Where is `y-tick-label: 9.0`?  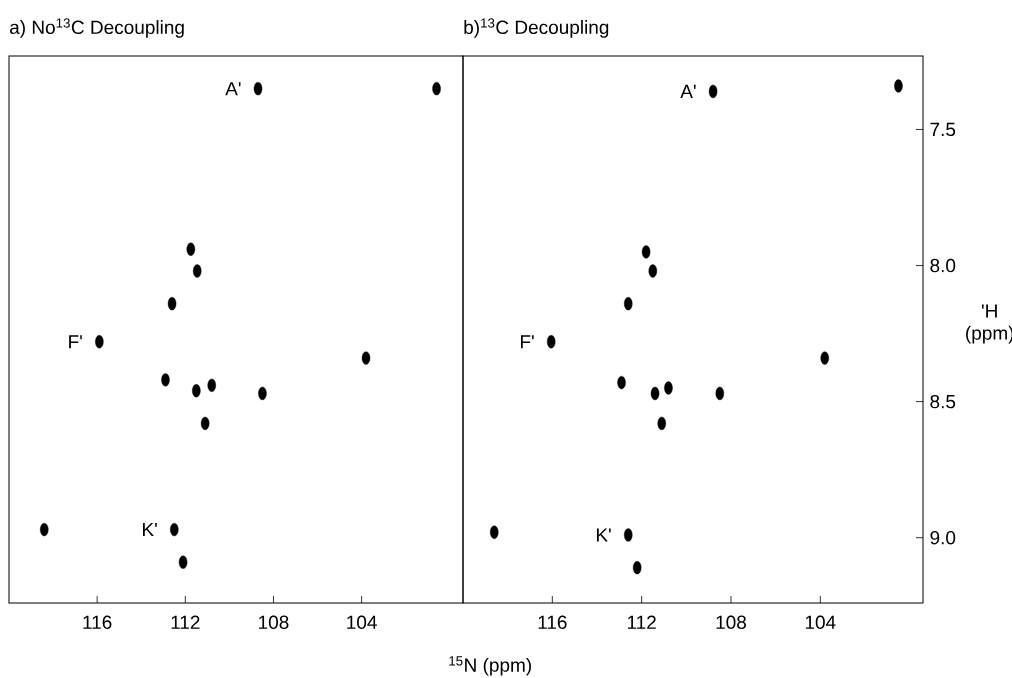
y-tick-label: 9.0 is located at coordinates (943, 537).